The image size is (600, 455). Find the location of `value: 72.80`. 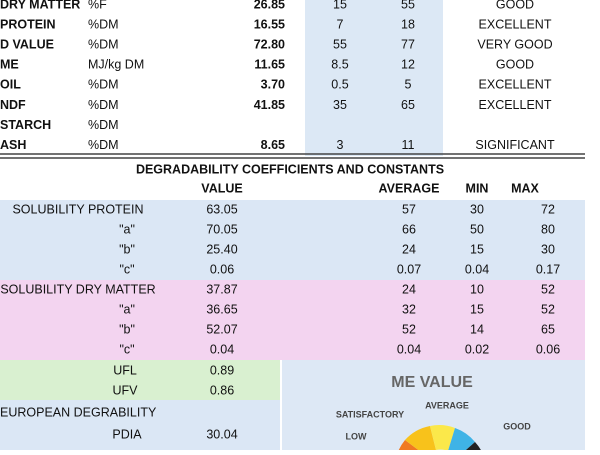

value: 72.80 is located at coordinates (269, 44).